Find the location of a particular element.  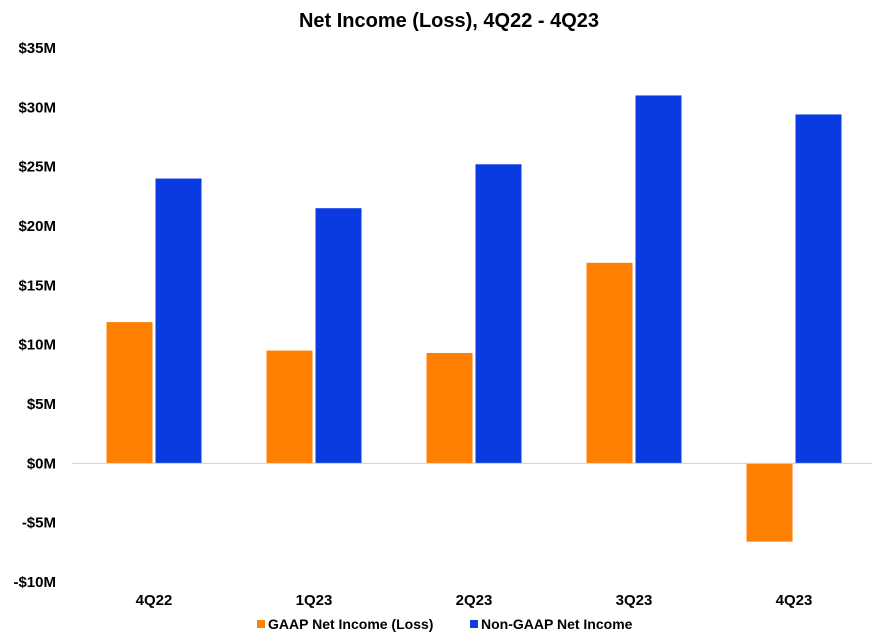

gaap-bar-4q23 is located at coordinates (769, 502).